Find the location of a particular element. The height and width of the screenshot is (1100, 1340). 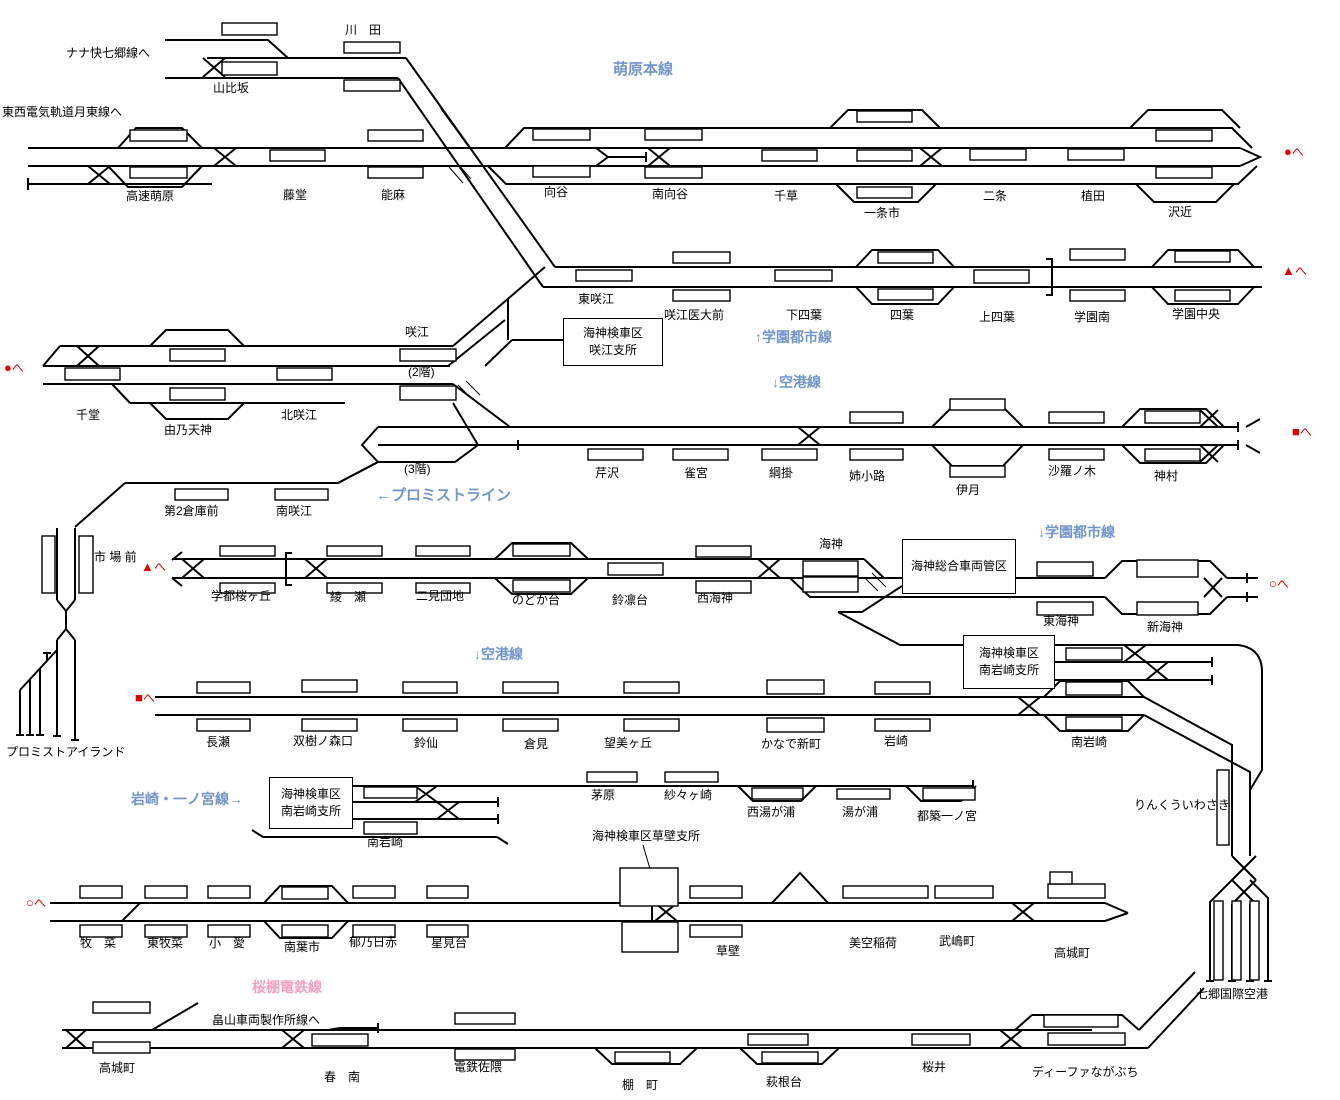

station-label: 鈴仙 is located at coordinates (426, 743).